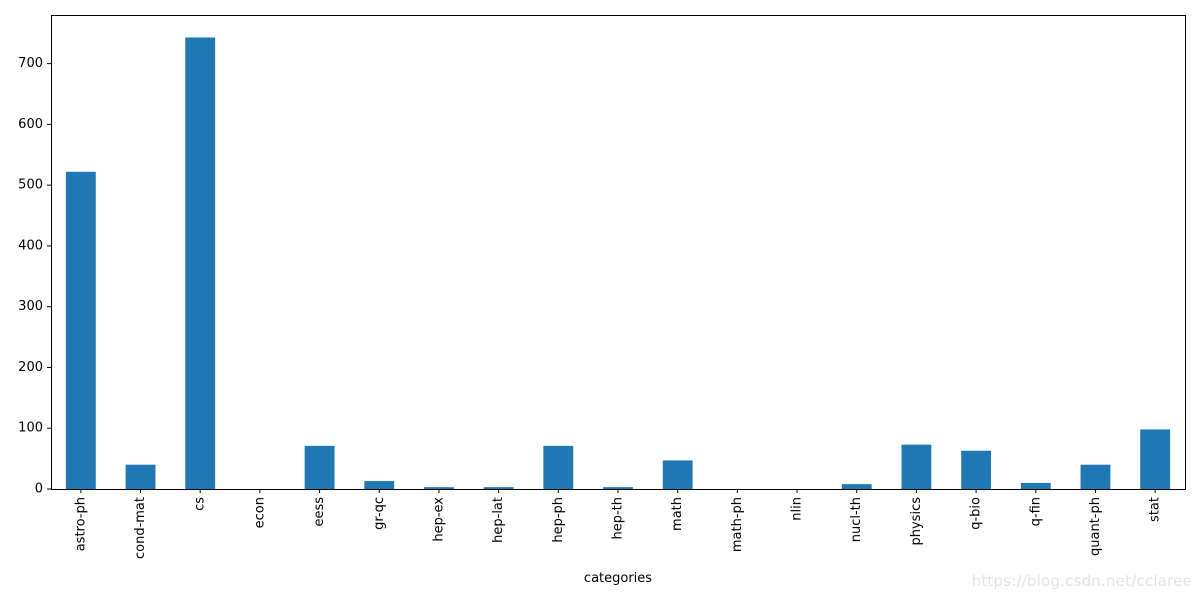 This screenshot has height=600, width=1200. I want to click on bar-stat, so click(1155, 459).